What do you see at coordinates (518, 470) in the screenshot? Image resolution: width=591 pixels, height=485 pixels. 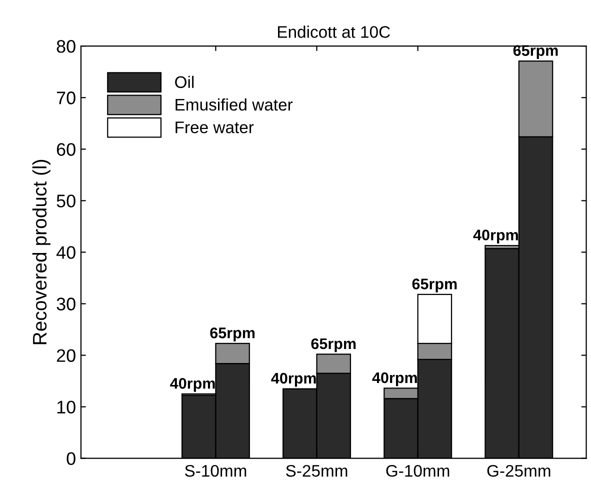 I see `text: G-25mm` at bounding box center [518, 470].